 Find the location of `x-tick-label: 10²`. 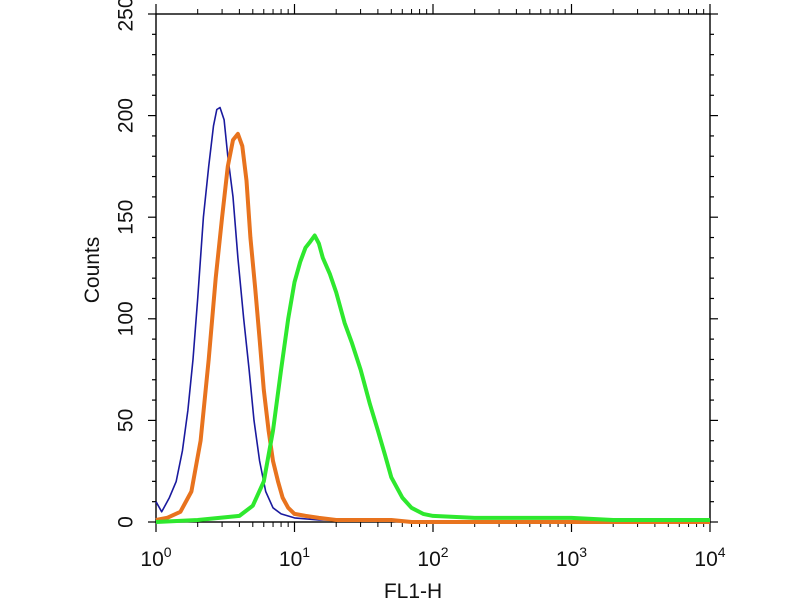

x-tick-label: 10² is located at coordinates (432, 557).